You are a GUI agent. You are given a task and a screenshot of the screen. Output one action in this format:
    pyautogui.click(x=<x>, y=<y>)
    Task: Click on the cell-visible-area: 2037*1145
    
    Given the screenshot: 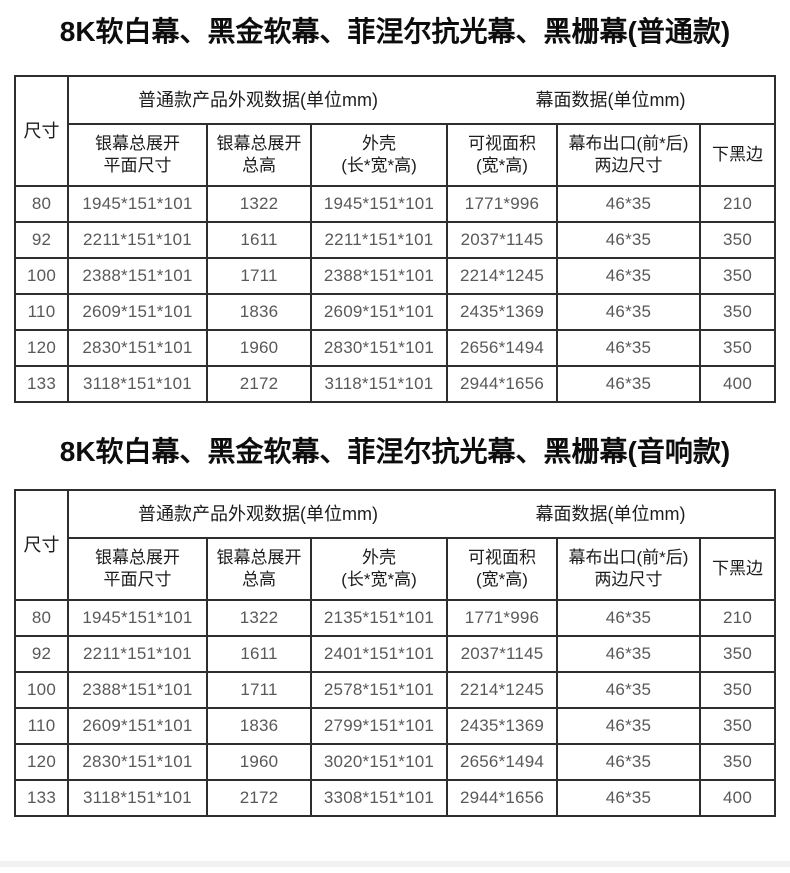 What is the action you would take?
    pyautogui.click(x=502, y=654)
    